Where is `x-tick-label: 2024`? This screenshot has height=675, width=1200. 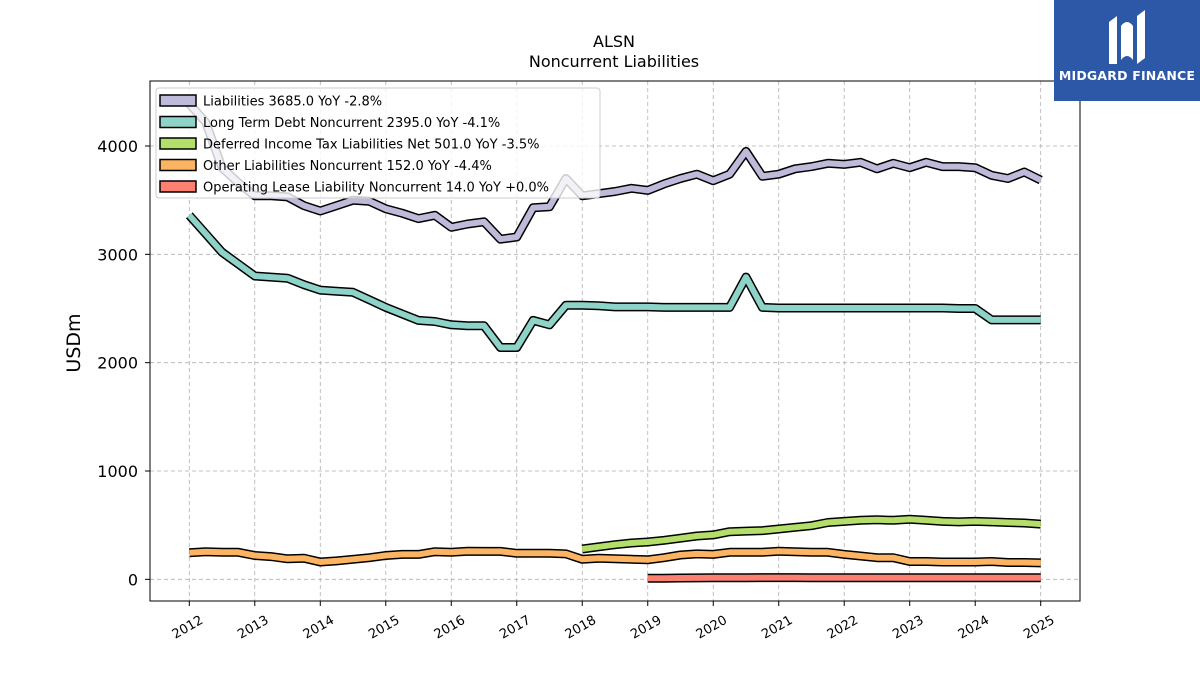 x-tick-label: 2024 is located at coordinates (974, 628).